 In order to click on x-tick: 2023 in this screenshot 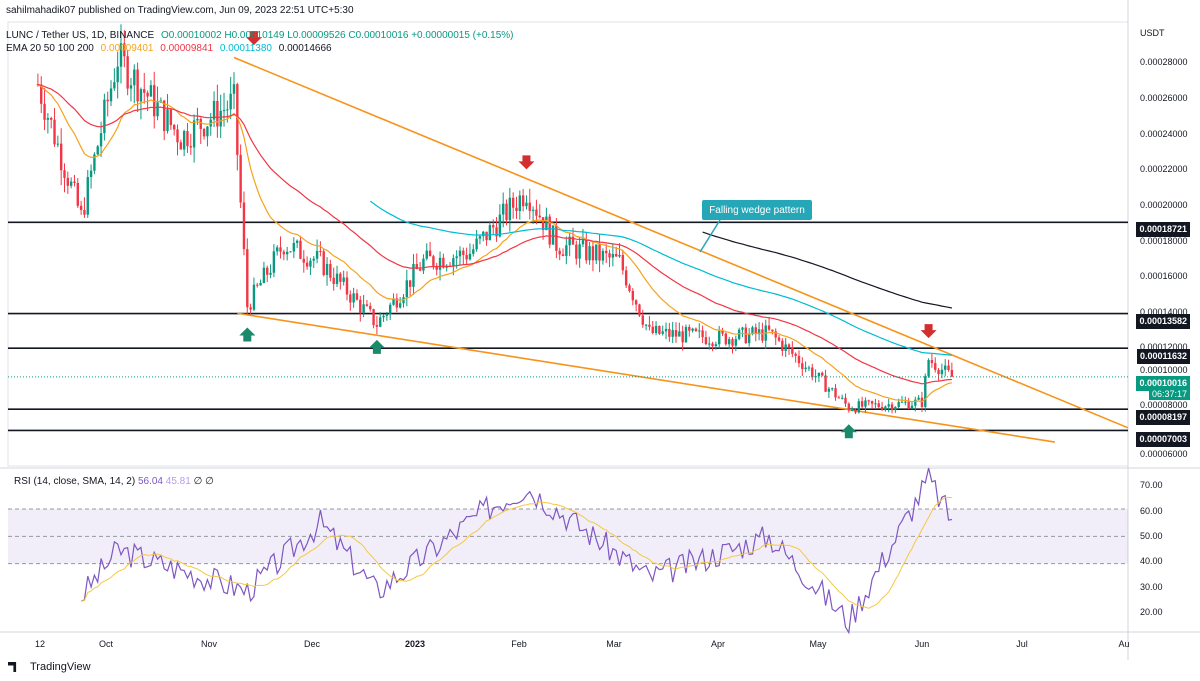, I will do `click(415, 644)`.